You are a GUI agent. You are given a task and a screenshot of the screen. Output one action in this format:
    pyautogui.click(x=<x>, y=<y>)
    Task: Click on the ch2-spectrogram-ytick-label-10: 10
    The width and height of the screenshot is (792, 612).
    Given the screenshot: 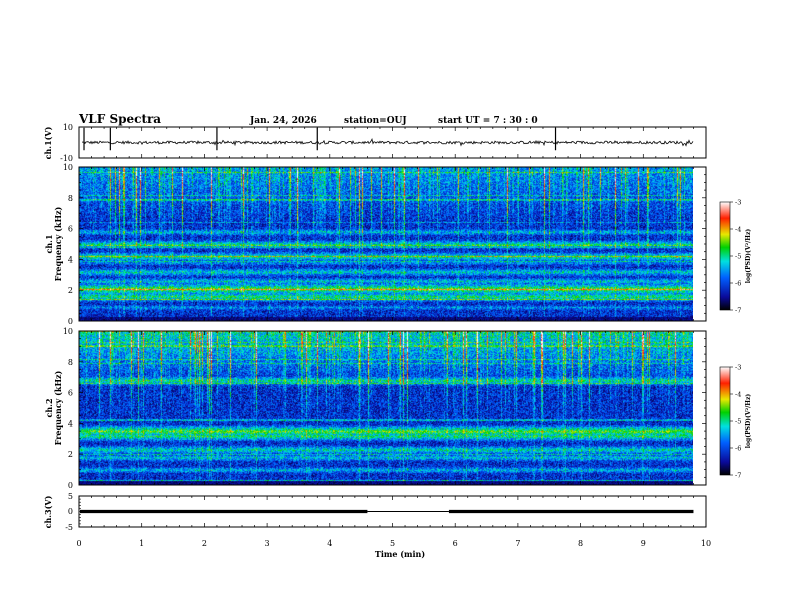 What is the action you would take?
    pyautogui.click(x=68, y=331)
    